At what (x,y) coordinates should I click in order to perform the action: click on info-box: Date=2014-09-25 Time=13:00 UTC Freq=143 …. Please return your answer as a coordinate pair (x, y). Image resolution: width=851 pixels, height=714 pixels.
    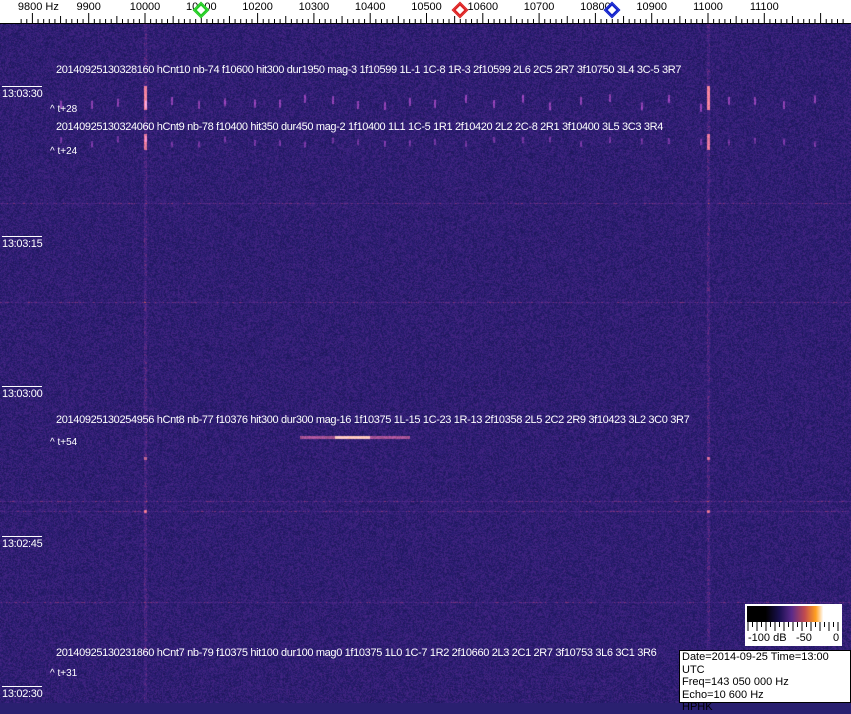
    Looking at the image, I should click on (765, 681).